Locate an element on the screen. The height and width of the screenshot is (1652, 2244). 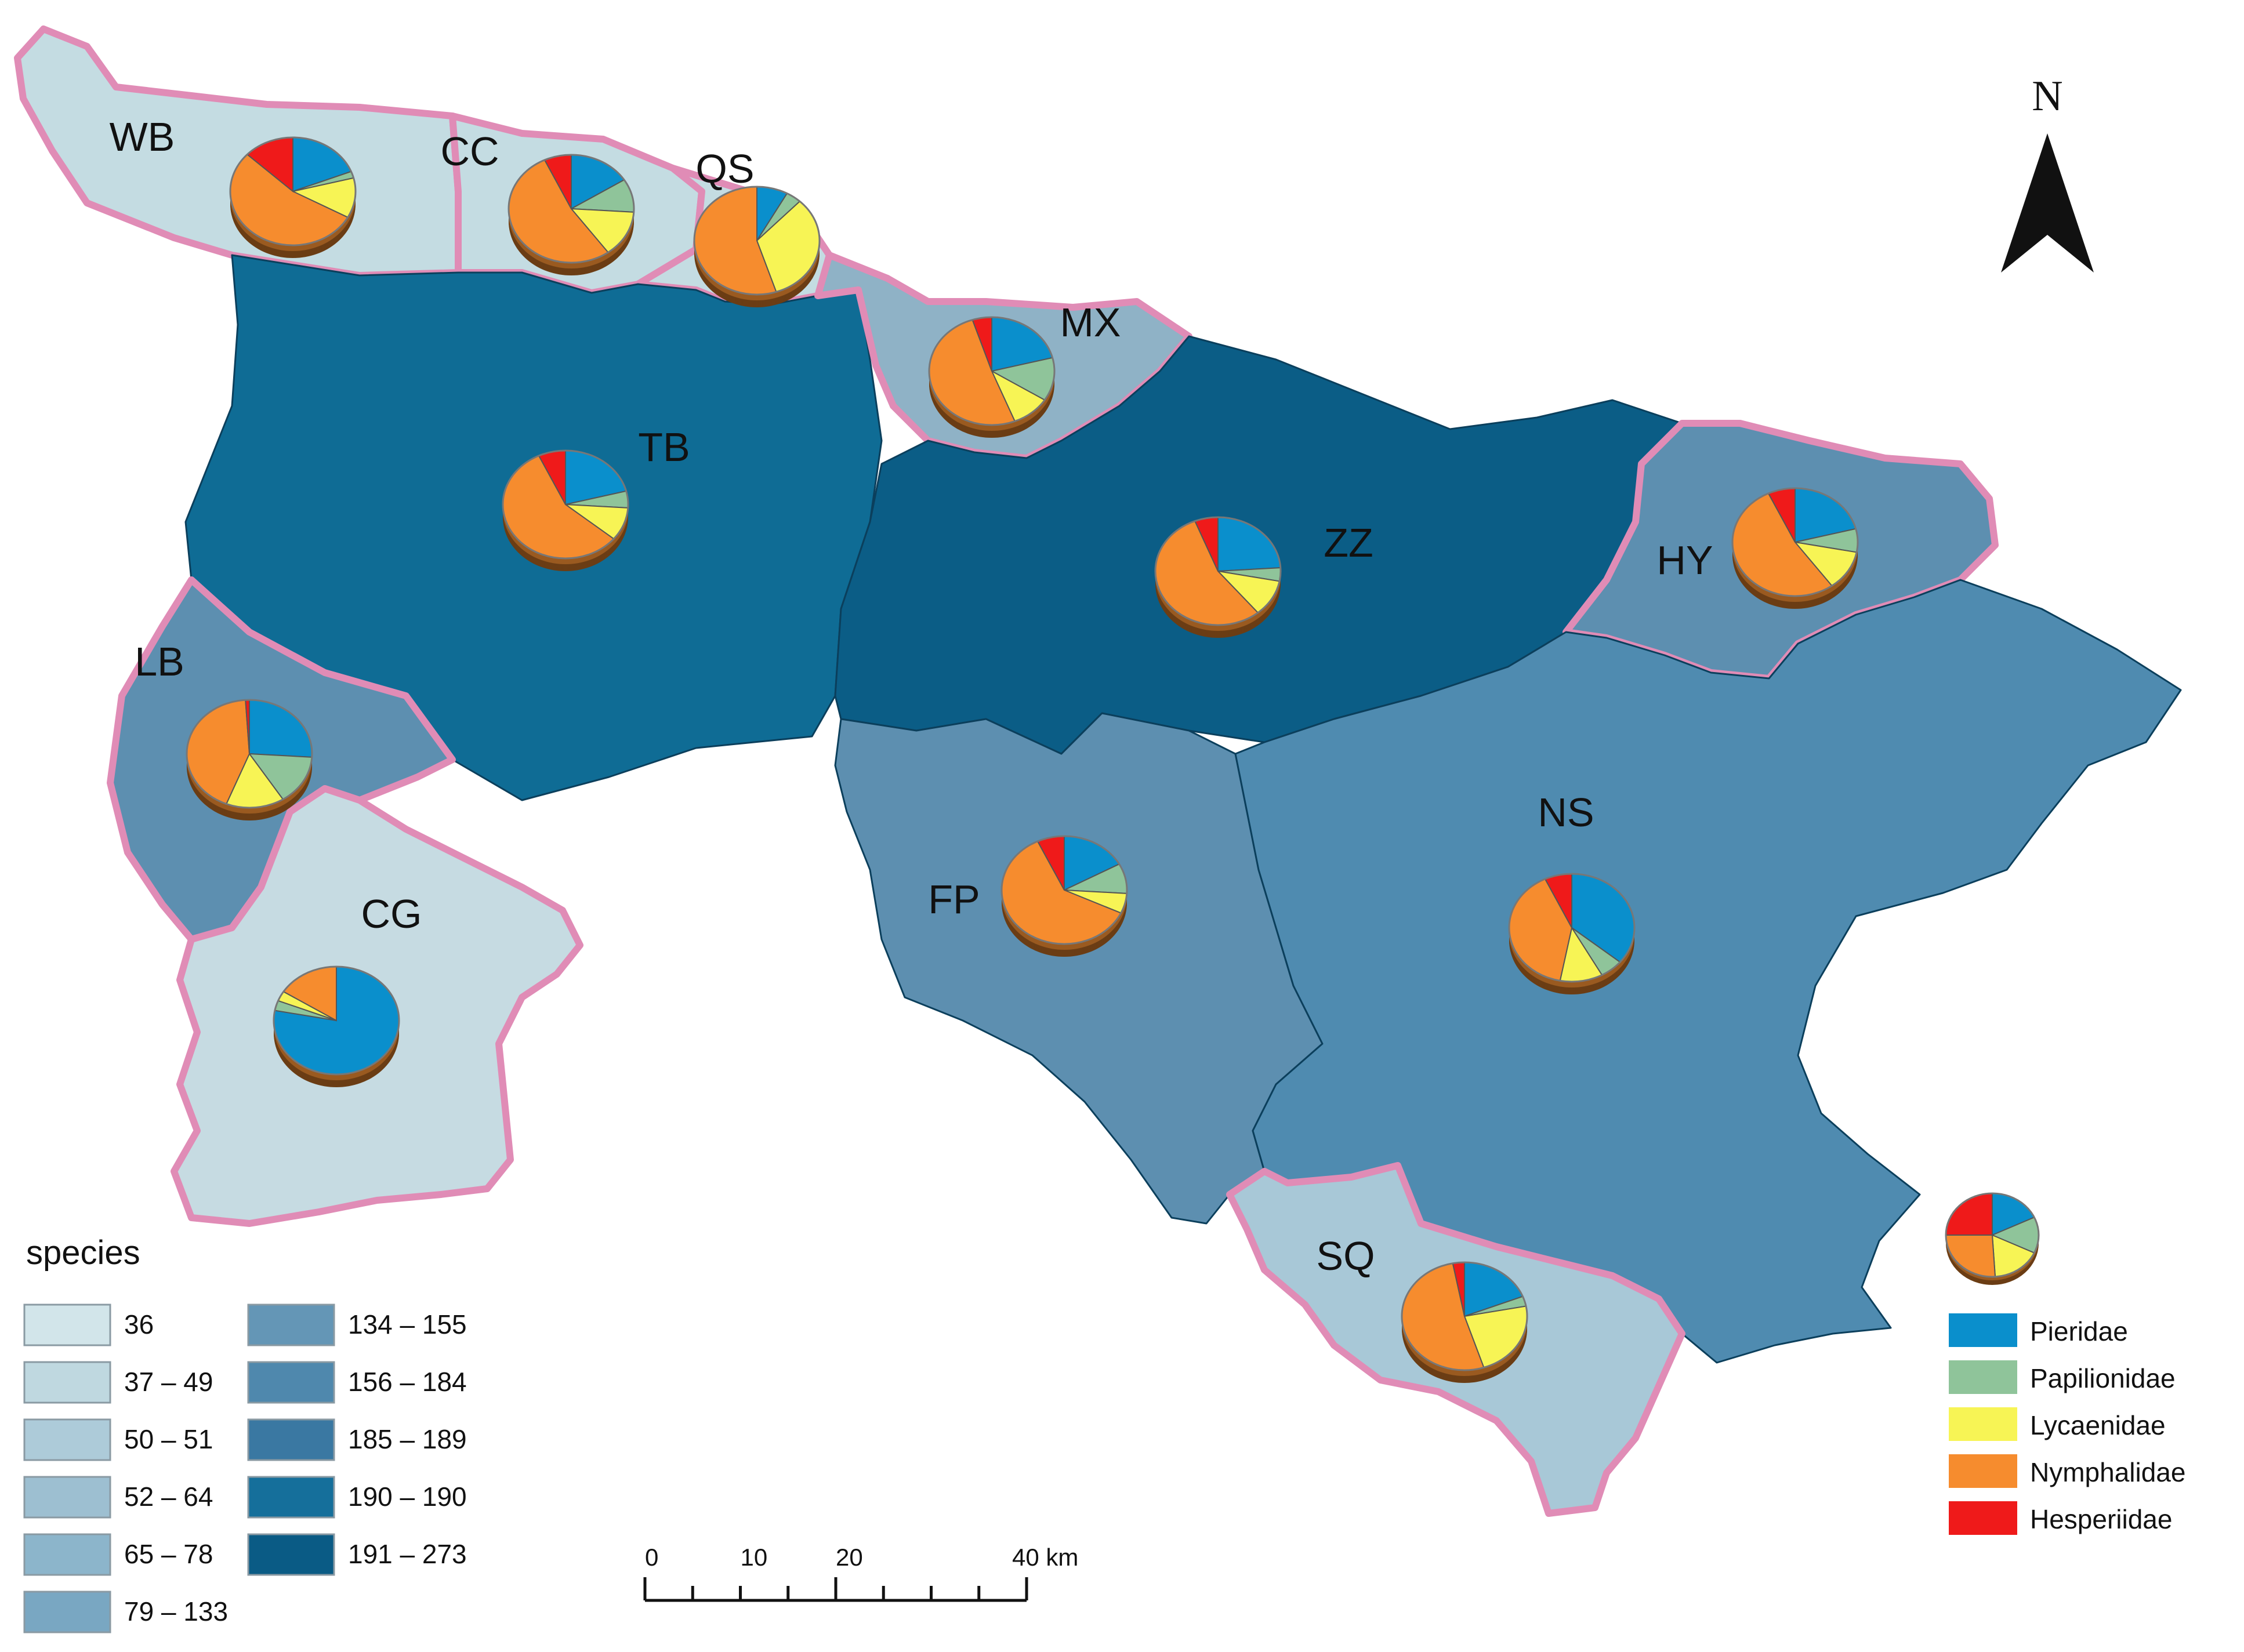
legend-class-label: 52 – 64 is located at coordinates (168, 1497).